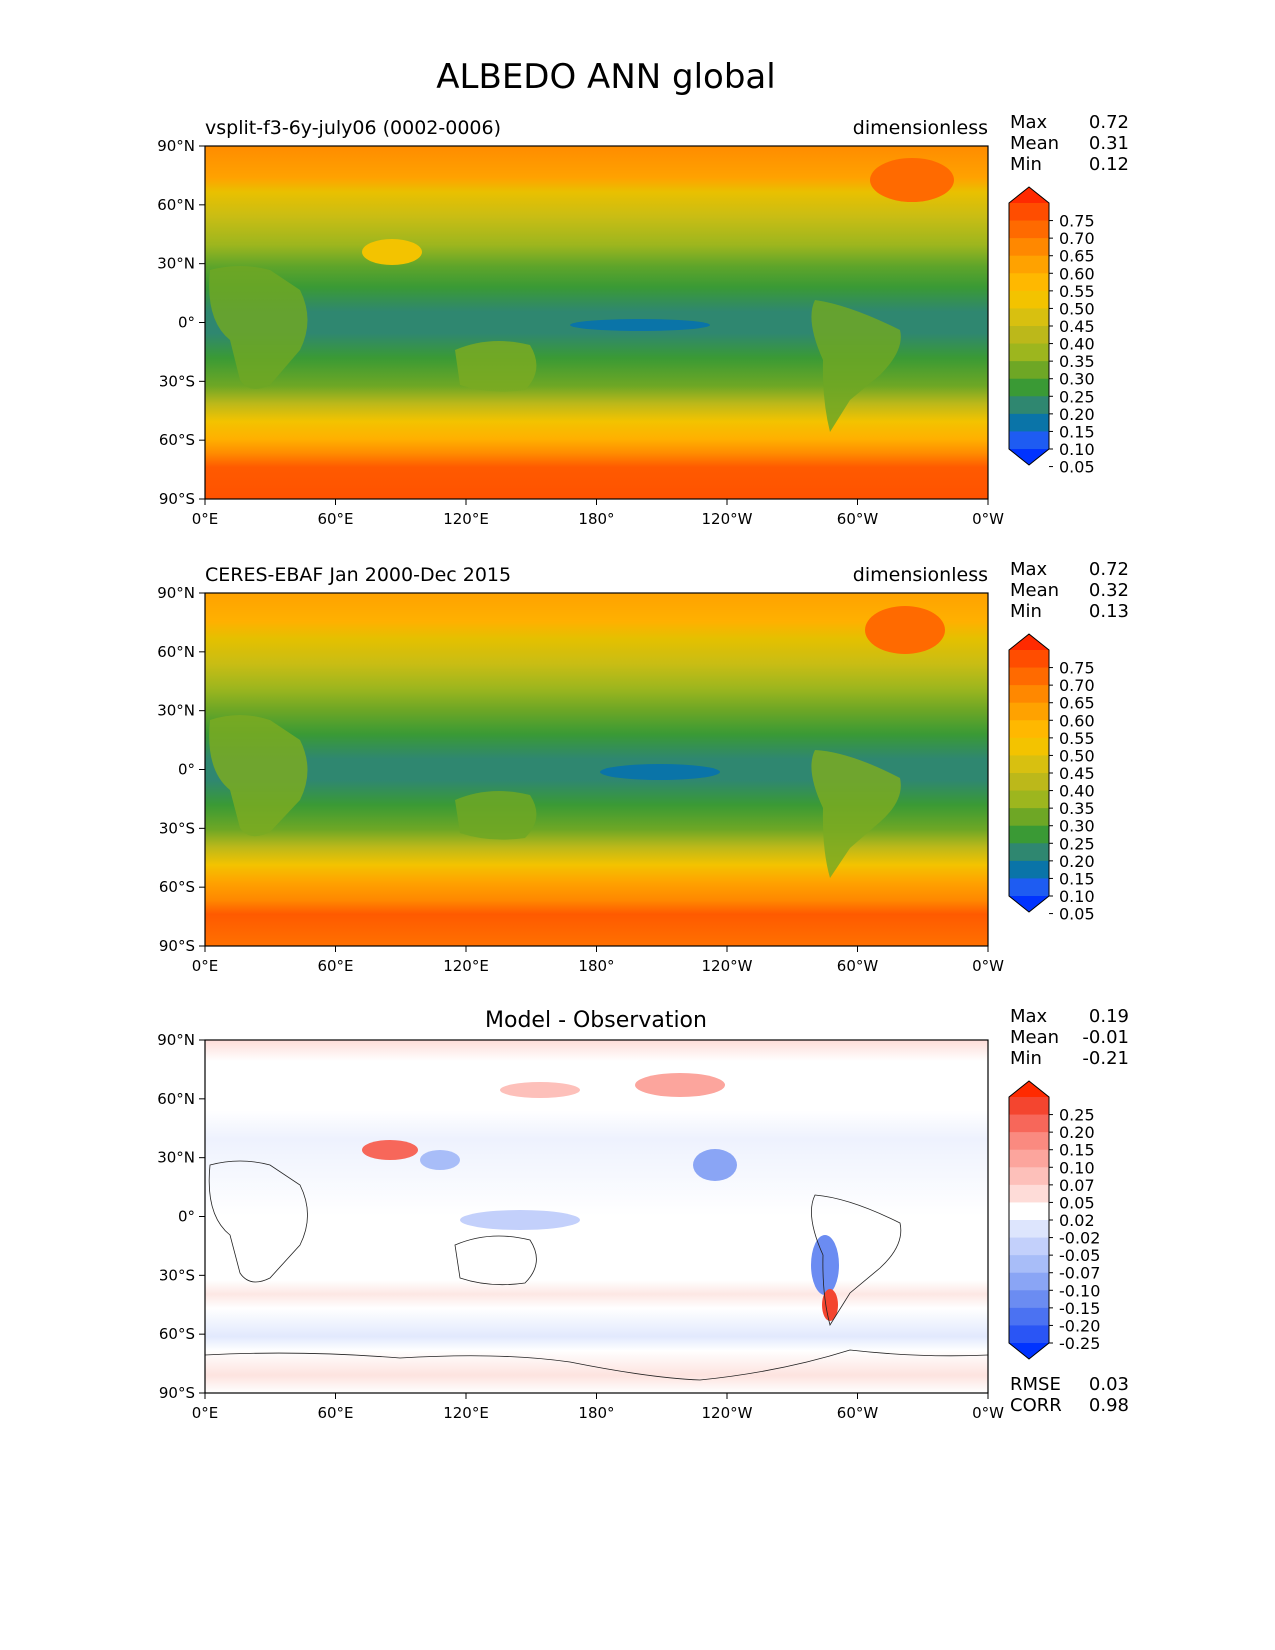  Describe the element at coordinates (1079, 1290) in the screenshot. I see `colorbar-tick-label: -0.10` at that location.